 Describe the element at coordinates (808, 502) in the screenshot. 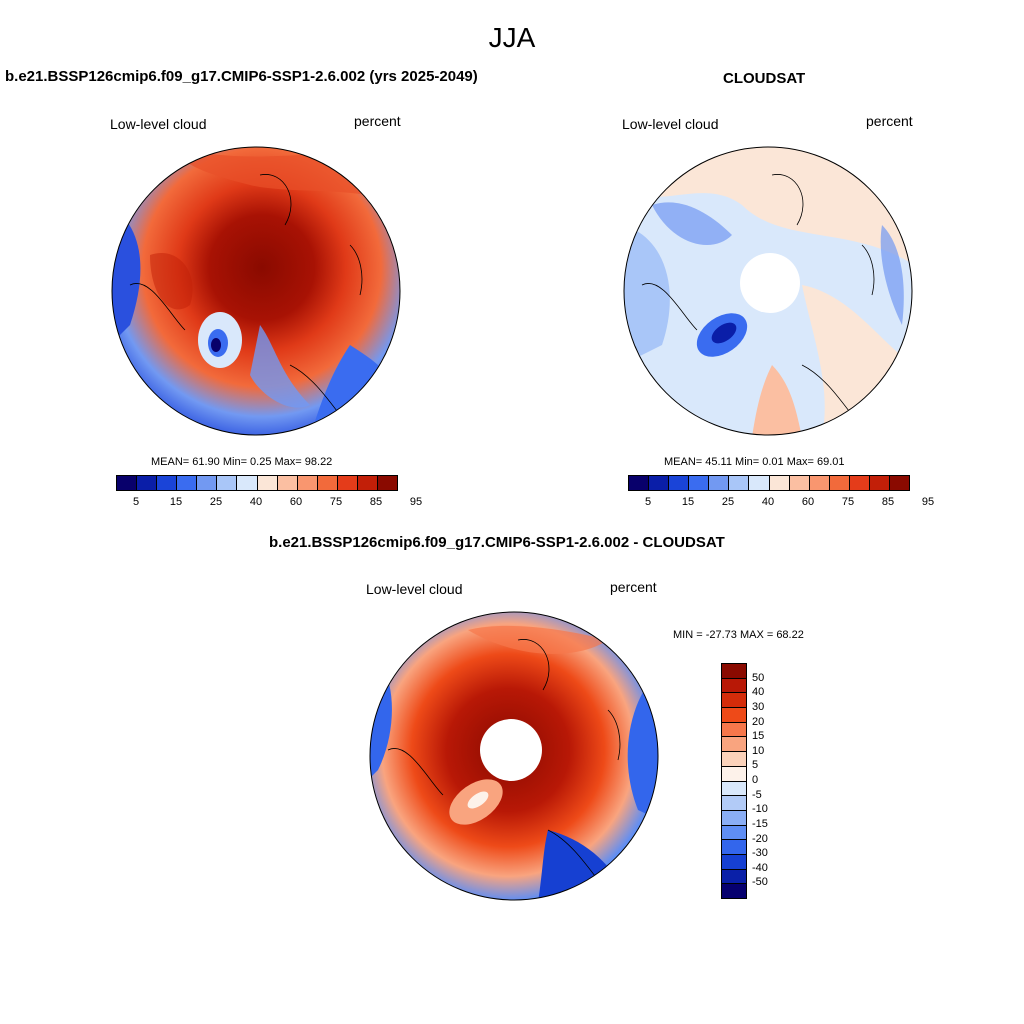

I see `obs-colorbar-tick-label: 60` at that location.